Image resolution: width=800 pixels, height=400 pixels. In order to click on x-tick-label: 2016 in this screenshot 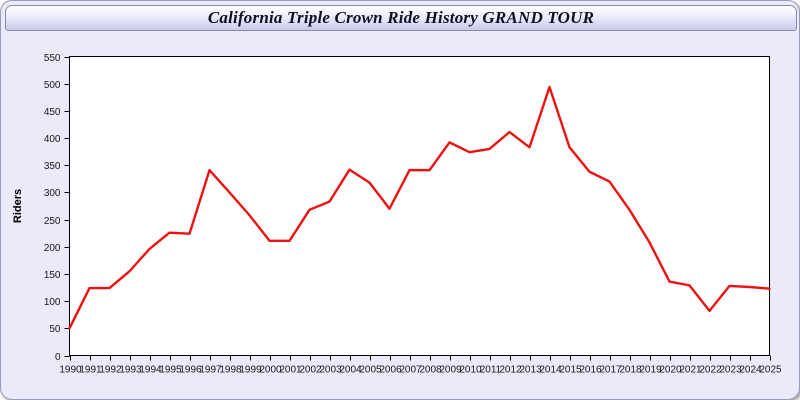, I will do `click(590, 370)`.